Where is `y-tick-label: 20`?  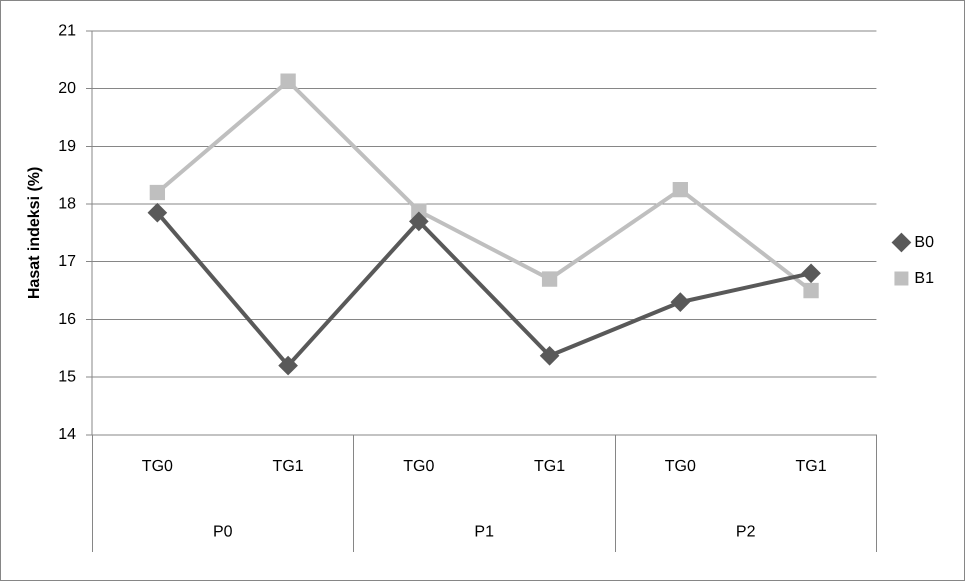 y-tick-label: 20 is located at coordinates (67, 89).